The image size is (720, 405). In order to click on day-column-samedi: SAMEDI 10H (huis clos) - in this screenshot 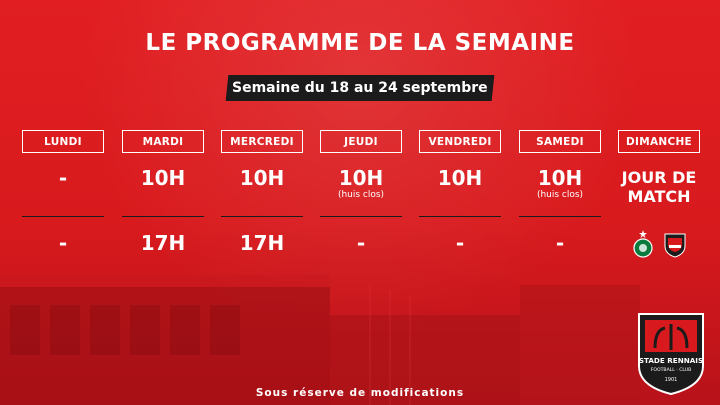, I will do `click(560, 192)`.